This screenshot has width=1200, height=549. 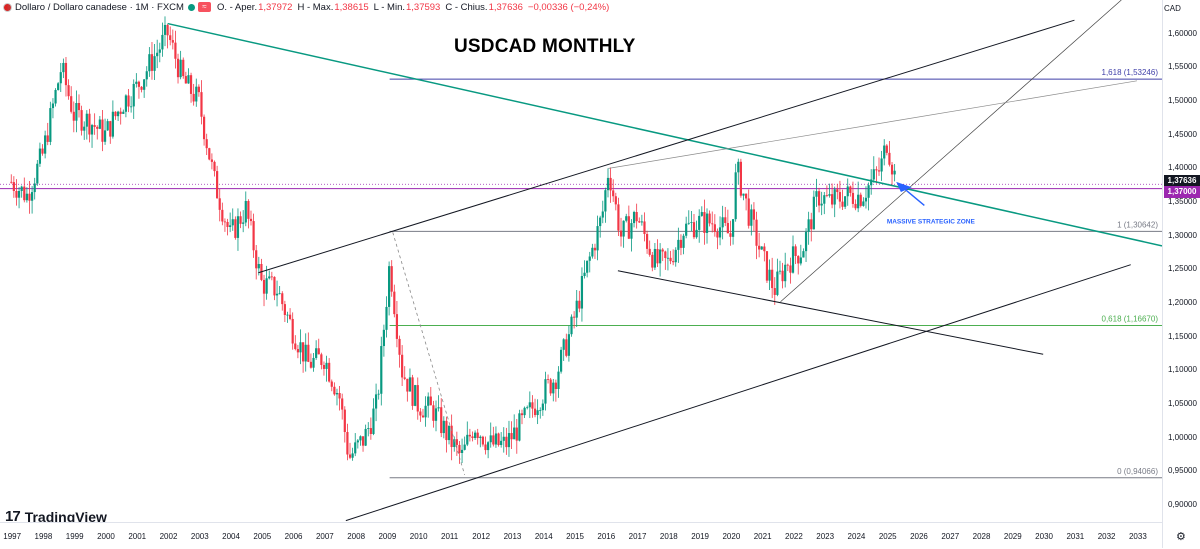 What do you see at coordinates (450, 536) in the screenshot?
I see `time-tick-label: 2011` at bounding box center [450, 536].